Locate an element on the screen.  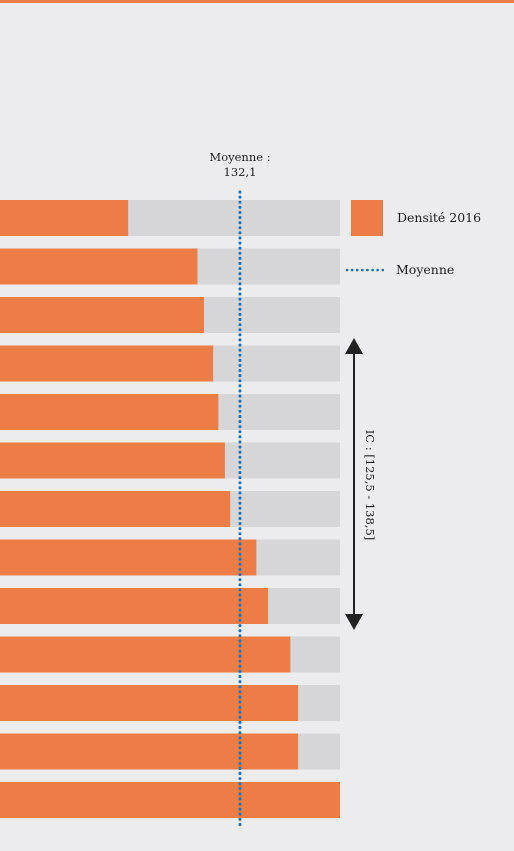
mean-label-line1: Moyenne : is located at coordinates (240, 157).